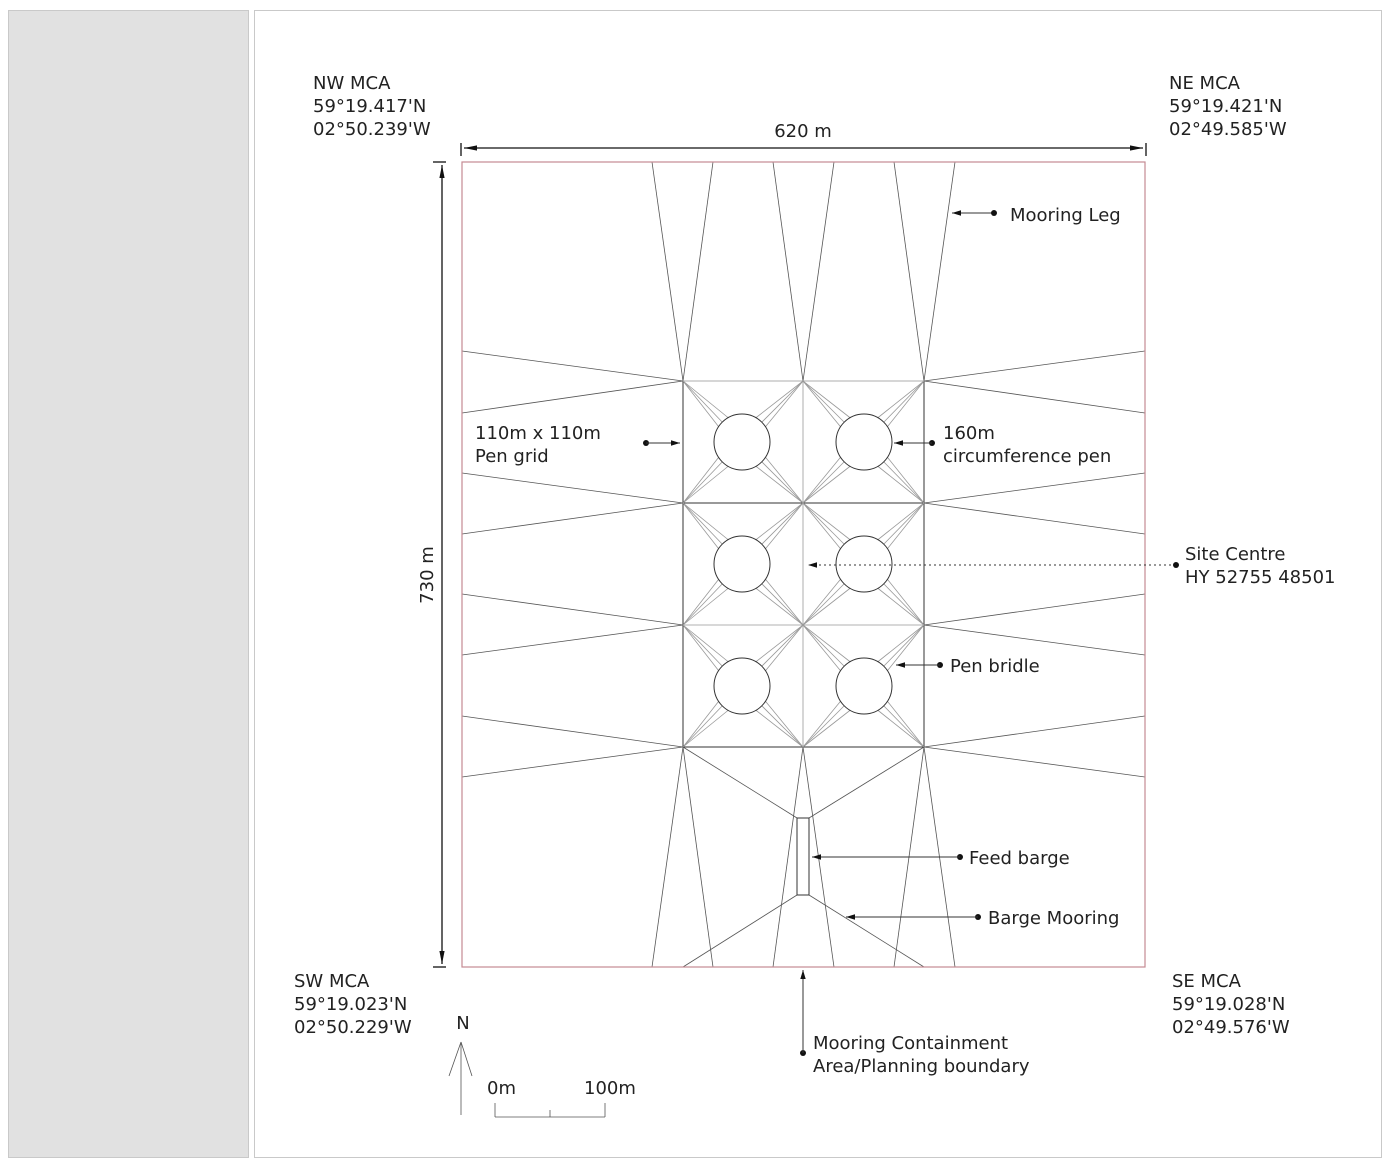 The width and height of the screenshot is (1384, 1160). Describe the element at coordinates (1235, 554) in the screenshot. I see `svg-text: Site Centre` at that location.